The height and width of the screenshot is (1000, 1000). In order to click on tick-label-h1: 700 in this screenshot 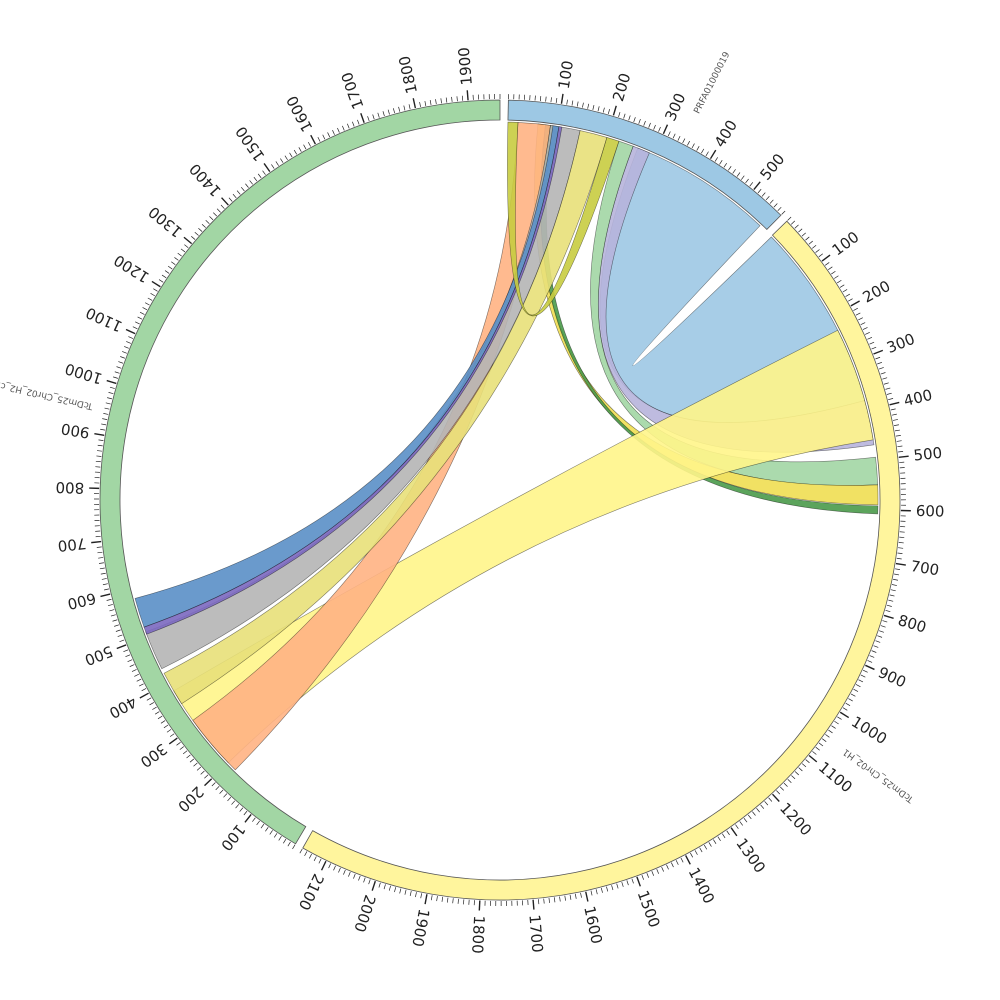, I will do `click(924, 568)`.